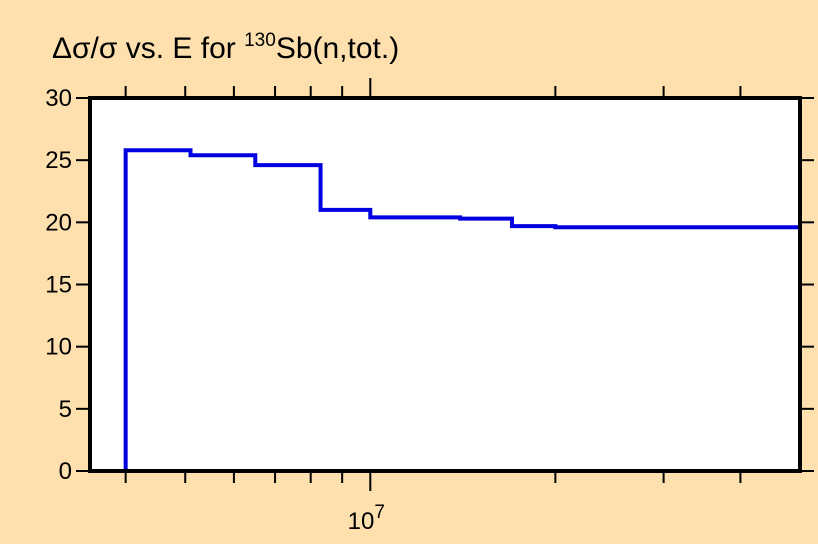 The height and width of the screenshot is (544, 818). Describe the element at coordinates (148, 48) in the screenshot. I see `chart-title-prefix: Δσ/σ vs. E for` at that location.